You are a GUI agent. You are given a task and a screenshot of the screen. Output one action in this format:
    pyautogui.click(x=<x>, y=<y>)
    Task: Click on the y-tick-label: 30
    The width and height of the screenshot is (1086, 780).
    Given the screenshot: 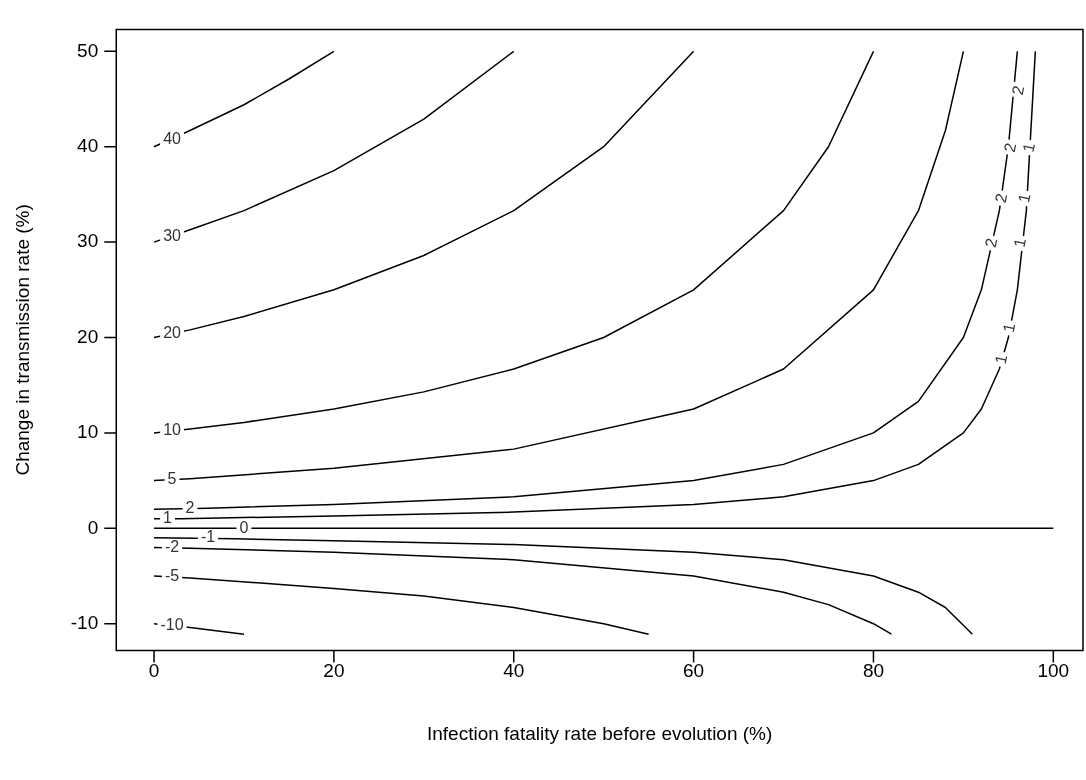 What is the action you would take?
    pyautogui.click(x=88, y=241)
    